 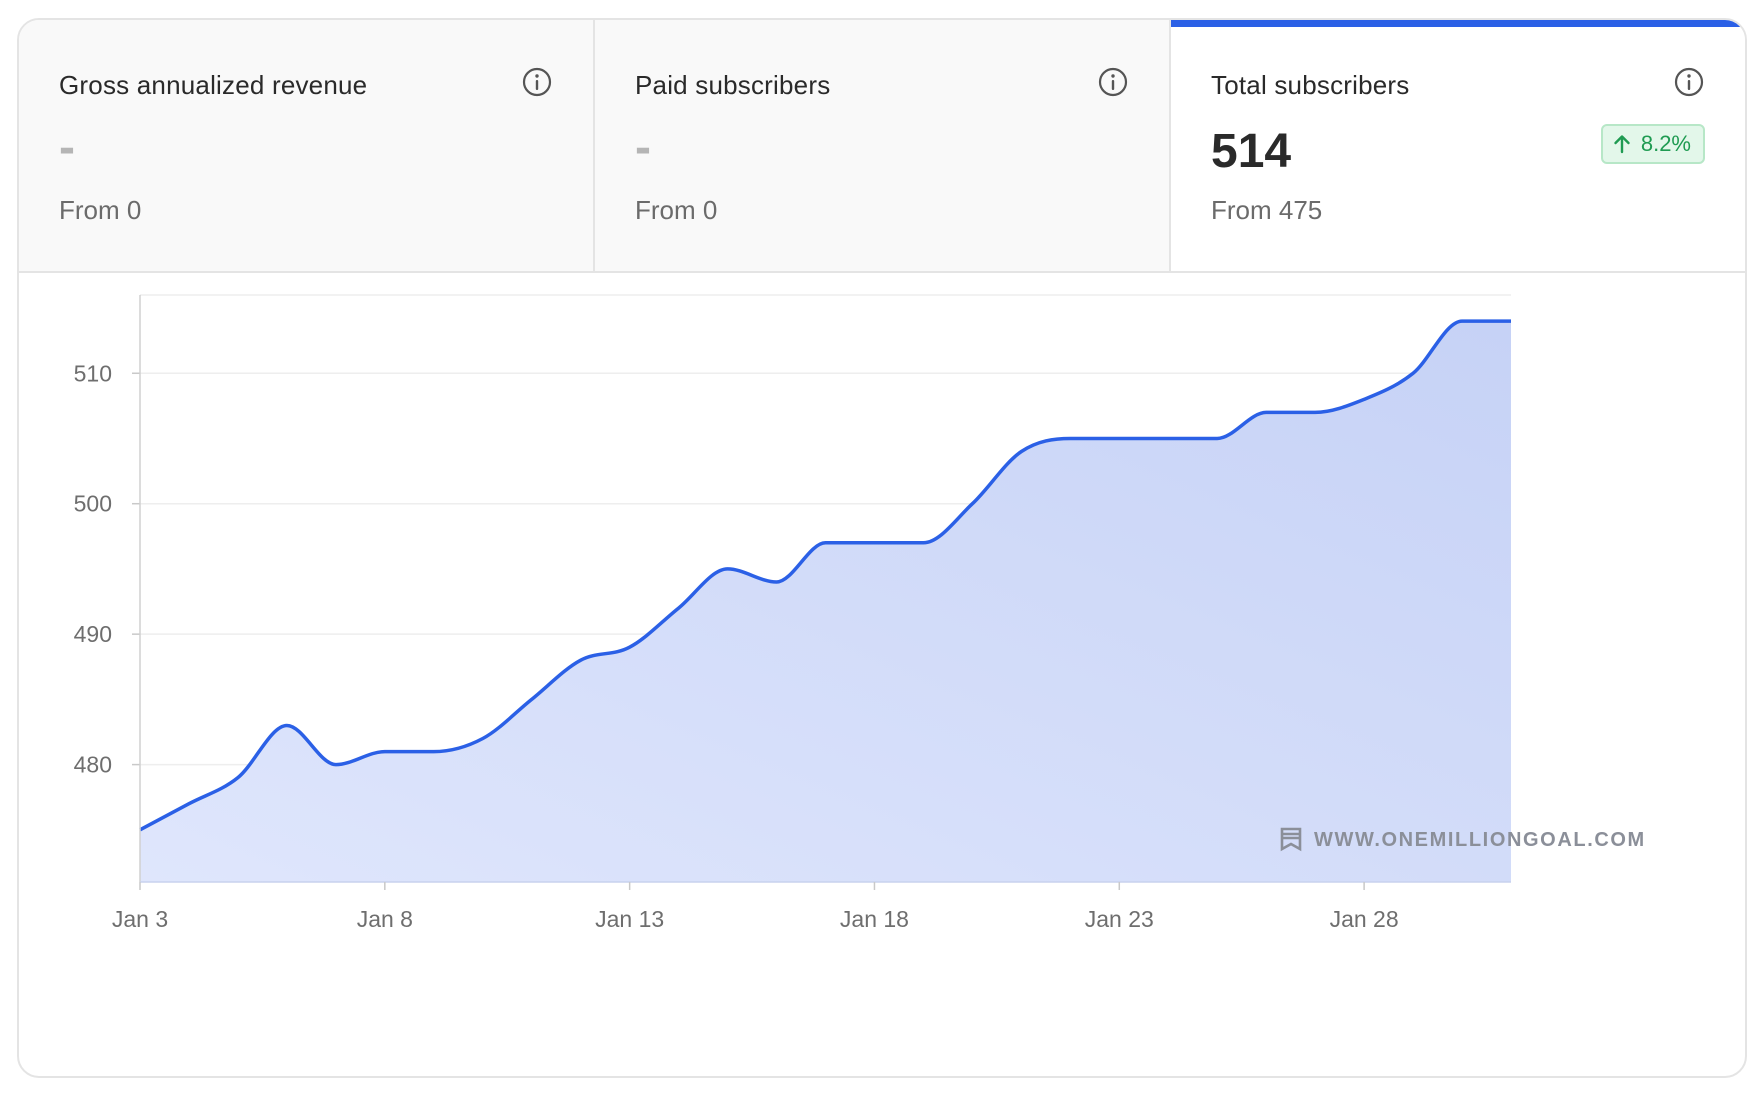 I want to click on bookmark-icon, so click(x=1291, y=839).